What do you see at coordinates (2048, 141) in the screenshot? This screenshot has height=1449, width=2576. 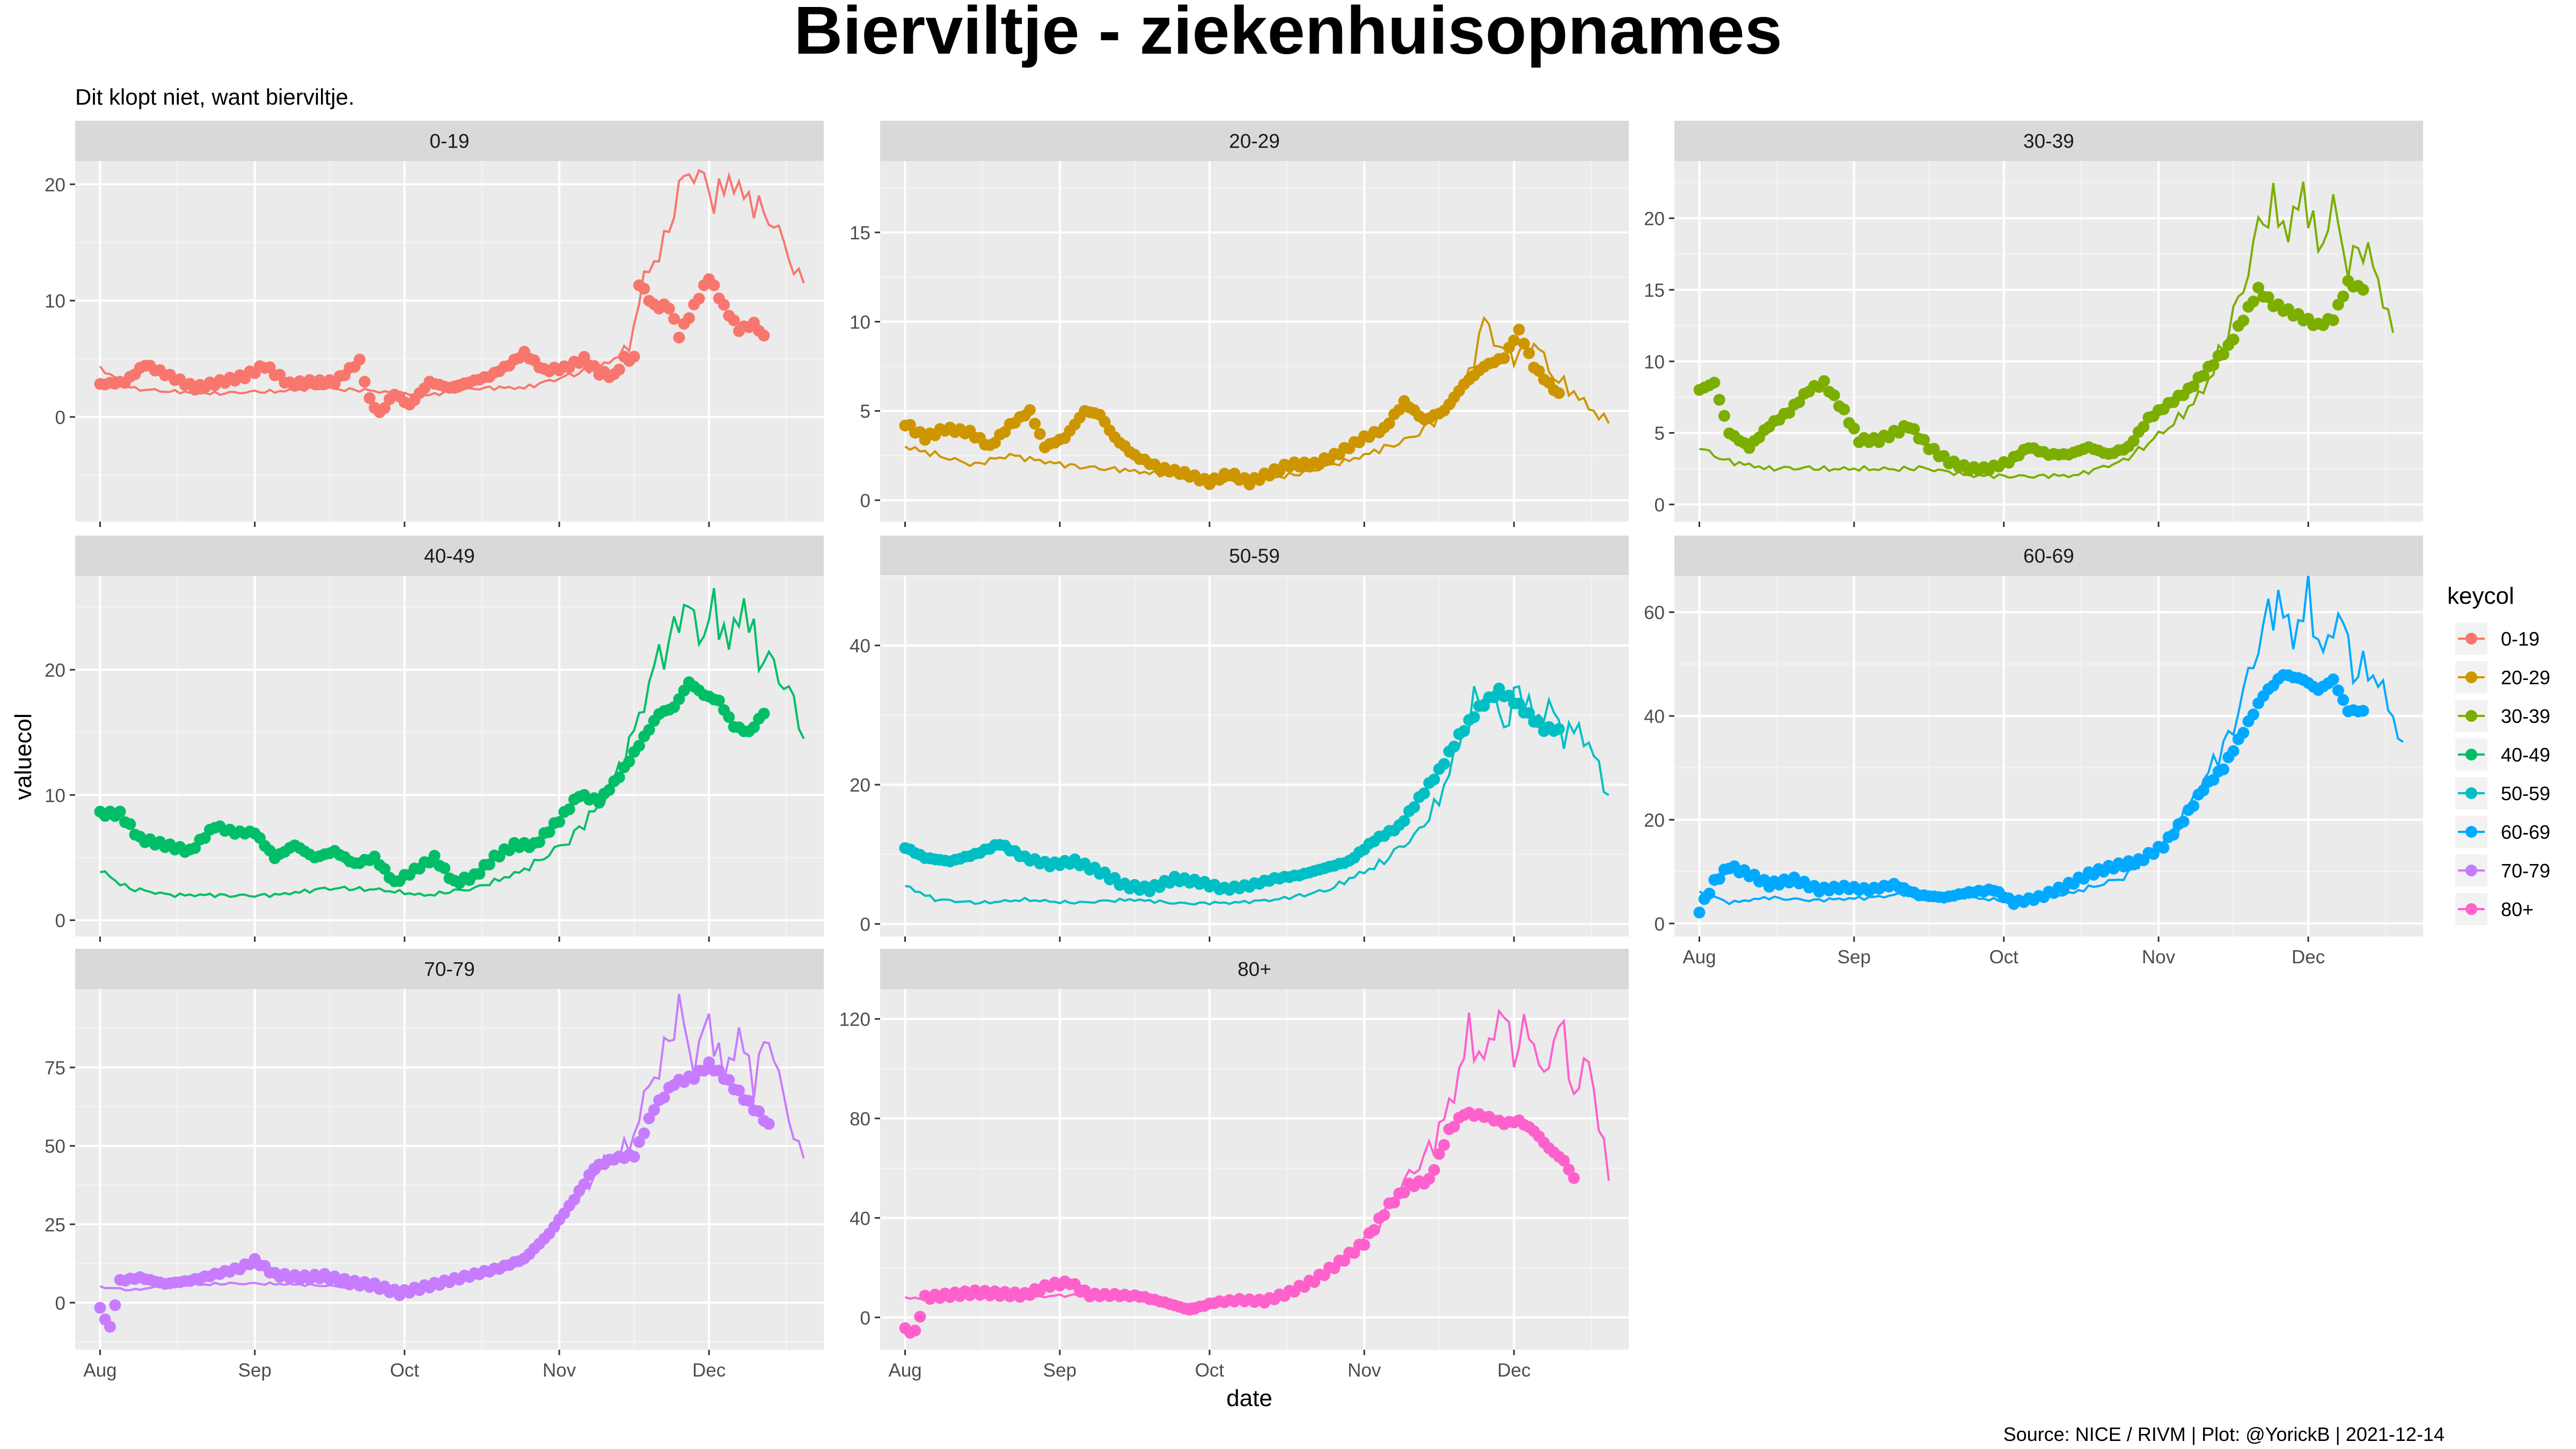 I see `facet-strip-label: 30-39` at bounding box center [2048, 141].